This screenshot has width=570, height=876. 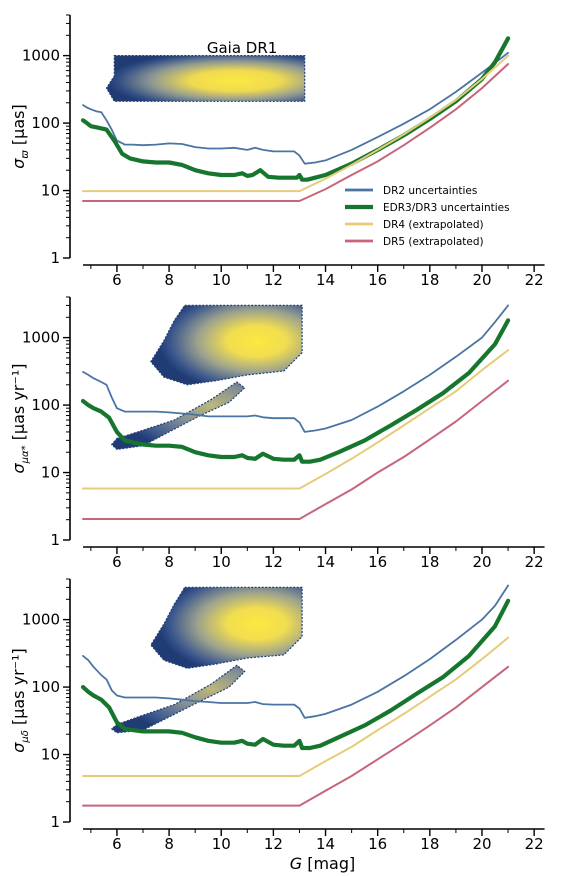 What do you see at coordinates (433, 225) in the screenshot?
I see `legend-label: DR4 (extrapolated)` at bounding box center [433, 225].